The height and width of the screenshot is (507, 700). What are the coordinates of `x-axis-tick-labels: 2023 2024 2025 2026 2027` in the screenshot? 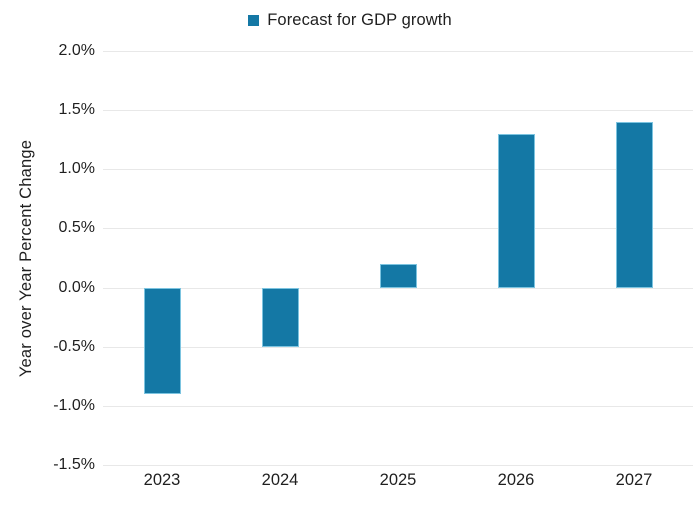 It's located at (398, 483).